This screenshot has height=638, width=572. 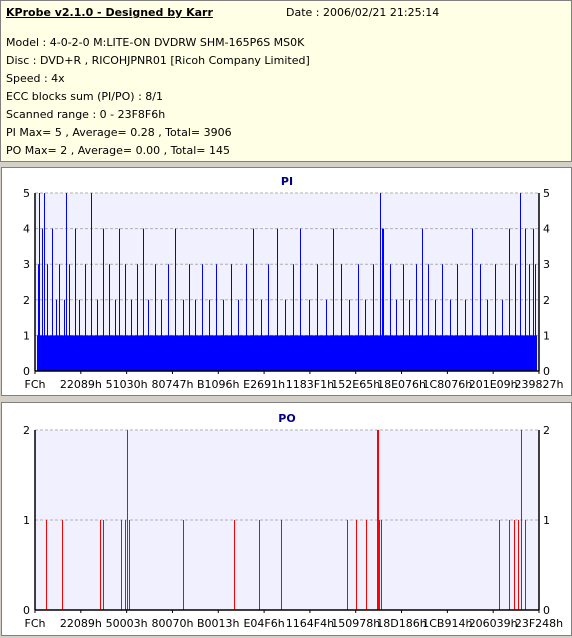 What do you see at coordinates (263, 623) in the screenshot?
I see `x-tick-label: E04F6h` at bounding box center [263, 623].